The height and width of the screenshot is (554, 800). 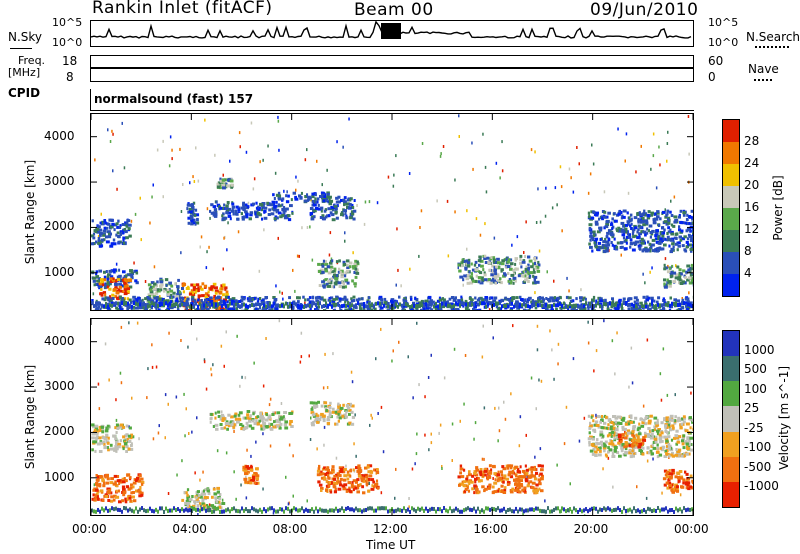 I want to click on freq-label-line2: [MHz], so click(x=24, y=72).